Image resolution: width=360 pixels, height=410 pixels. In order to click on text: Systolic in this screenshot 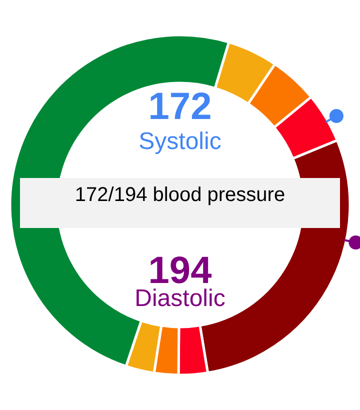, I will do `click(180, 142)`.